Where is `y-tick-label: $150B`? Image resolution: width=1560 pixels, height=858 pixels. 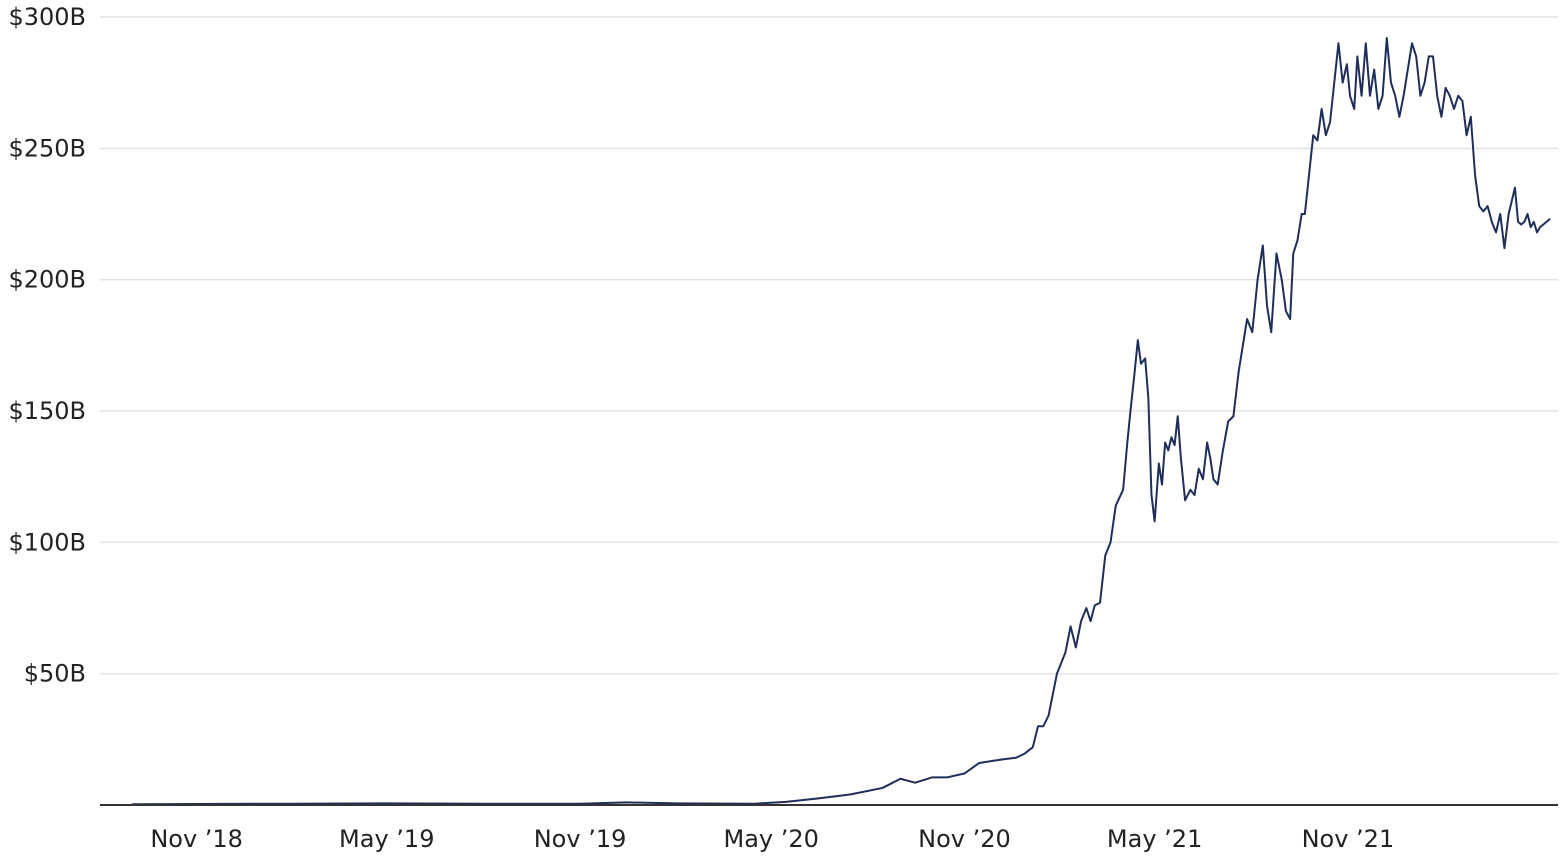
y-tick-label: $150B is located at coordinates (47, 411).